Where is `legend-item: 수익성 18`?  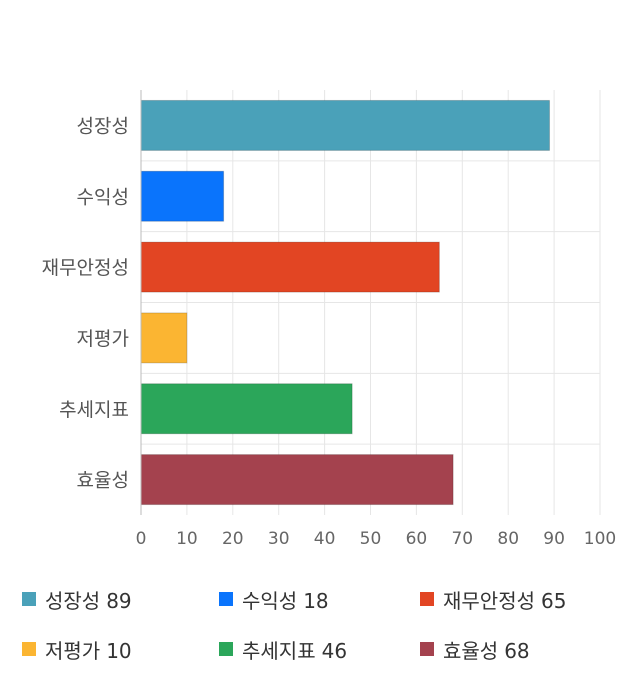
legend-item: 수익성 18 is located at coordinates (274, 599).